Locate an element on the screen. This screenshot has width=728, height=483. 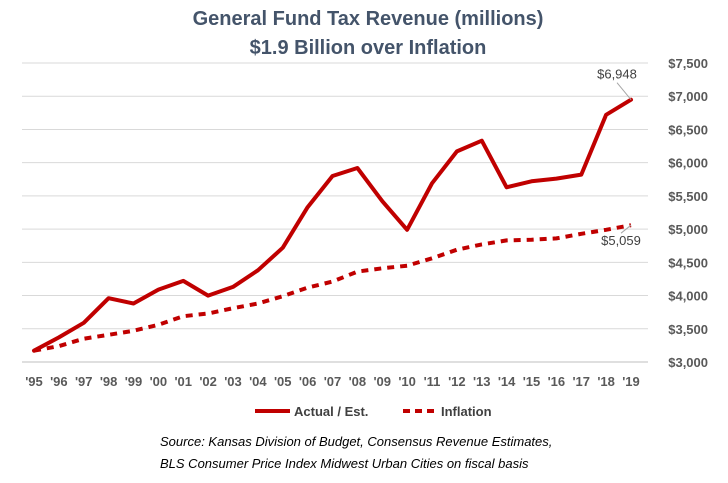
y-tick-label: $6,500 is located at coordinates (688, 129).